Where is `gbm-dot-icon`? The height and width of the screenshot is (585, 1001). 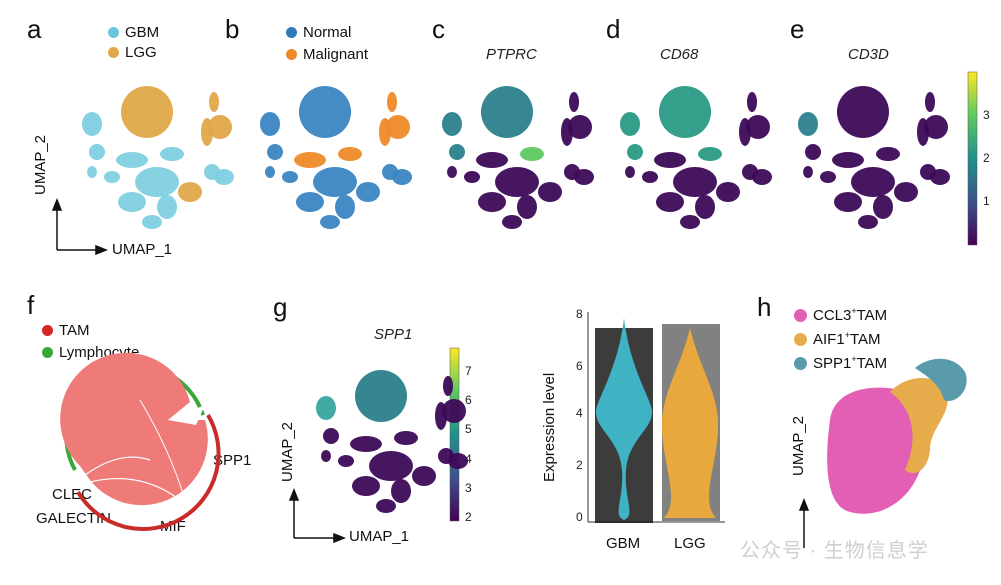
gbm-dot-icon is located at coordinates (113, 32).